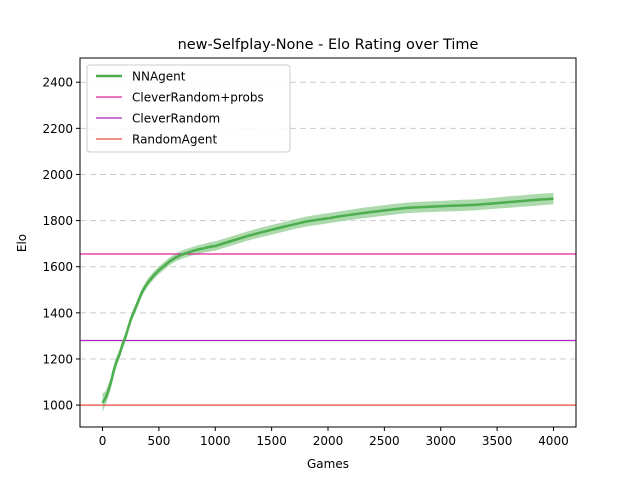 The image size is (640, 484). I want to click on chart-title: new-Selfplay-None - Elo Rating over Time, so click(328, 45).